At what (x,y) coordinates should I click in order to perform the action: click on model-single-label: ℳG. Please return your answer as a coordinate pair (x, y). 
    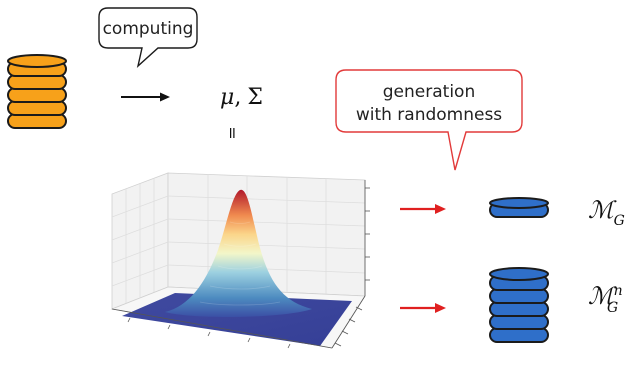
    Looking at the image, I should click on (606, 212).